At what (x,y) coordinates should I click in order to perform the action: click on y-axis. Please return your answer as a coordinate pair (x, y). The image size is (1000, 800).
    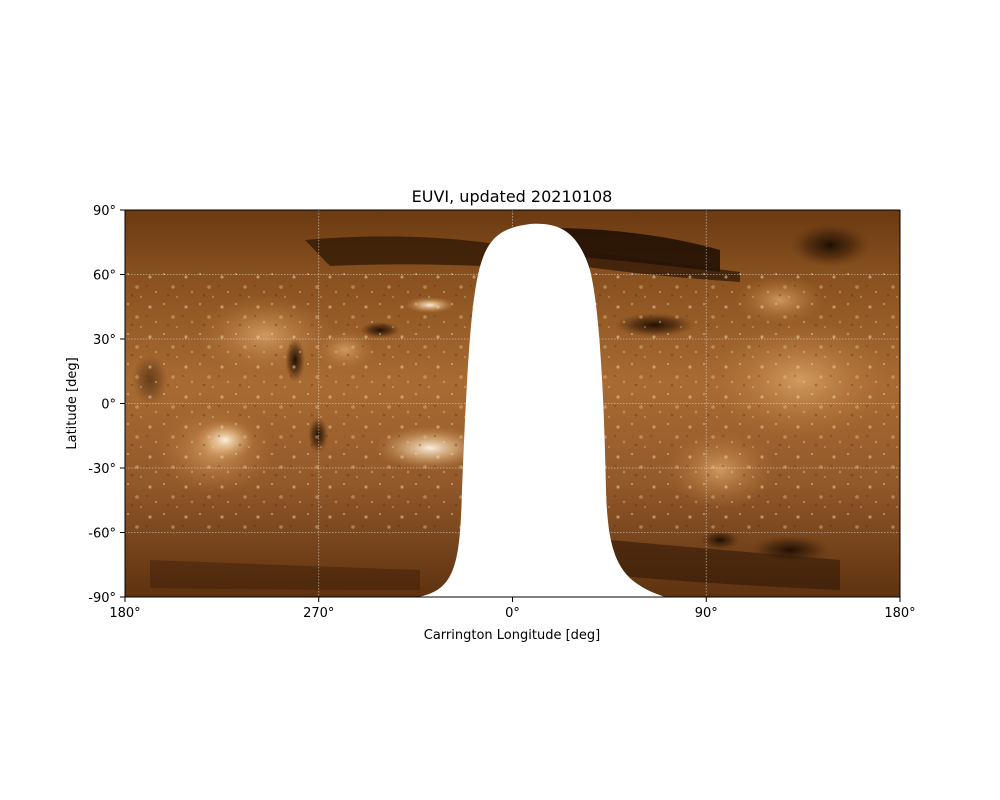
    Looking at the image, I should click on (122, 403).